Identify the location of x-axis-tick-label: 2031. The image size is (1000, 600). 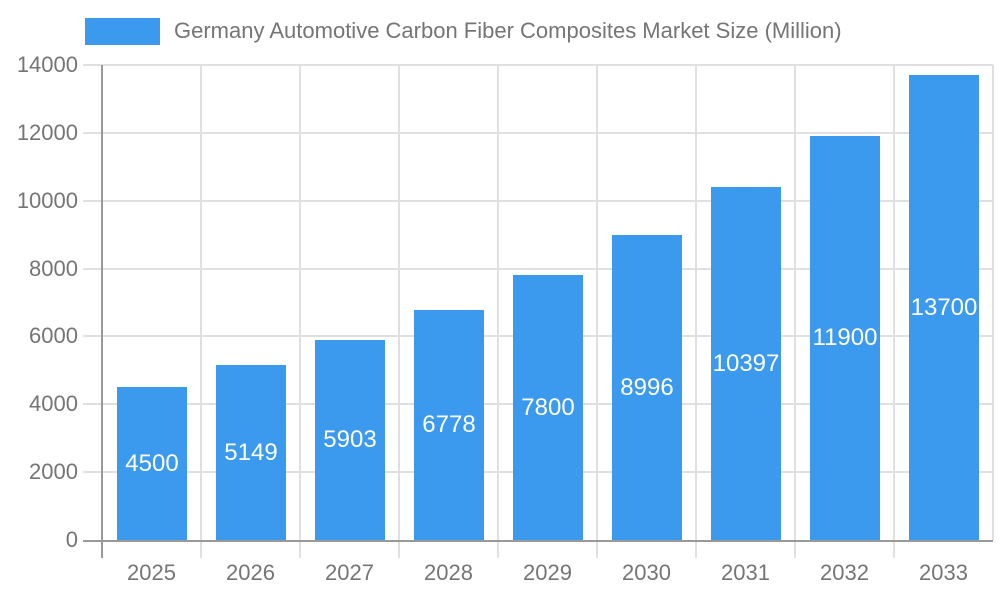
(745, 572).